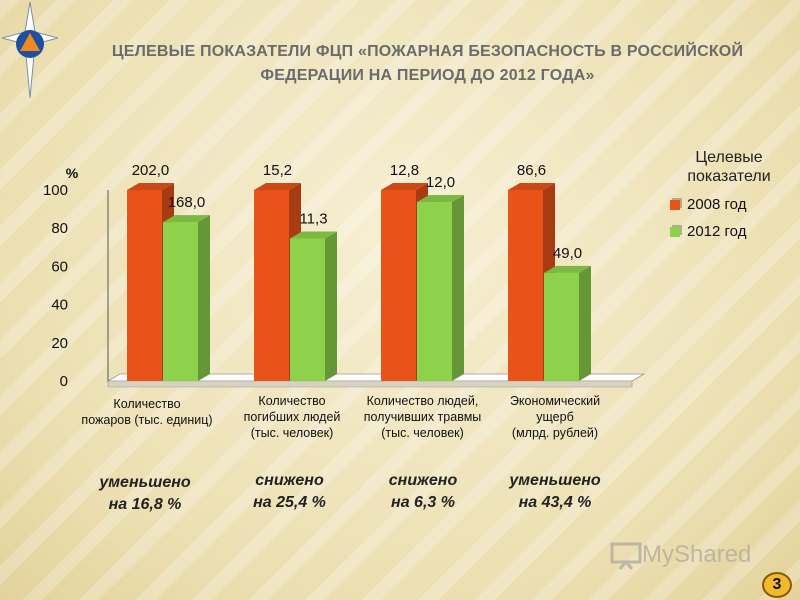  What do you see at coordinates (30, 50) in the screenshot?
I see `mchs-emblem-icon` at bounding box center [30, 50].